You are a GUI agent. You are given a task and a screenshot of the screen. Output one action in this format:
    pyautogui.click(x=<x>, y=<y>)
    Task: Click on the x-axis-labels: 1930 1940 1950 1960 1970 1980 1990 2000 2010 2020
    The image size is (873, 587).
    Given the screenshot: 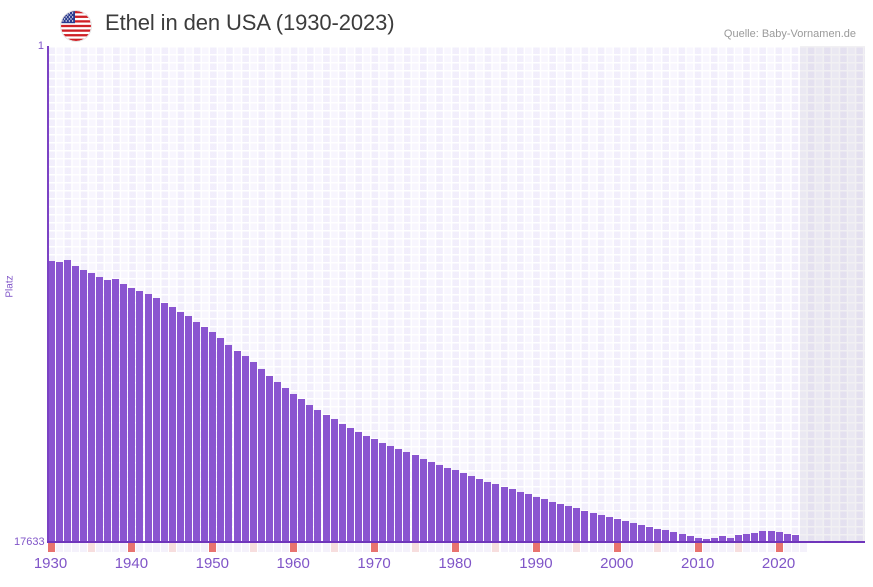 What is the action you would take?
    pyautogui.click(x=436, y=569)
    